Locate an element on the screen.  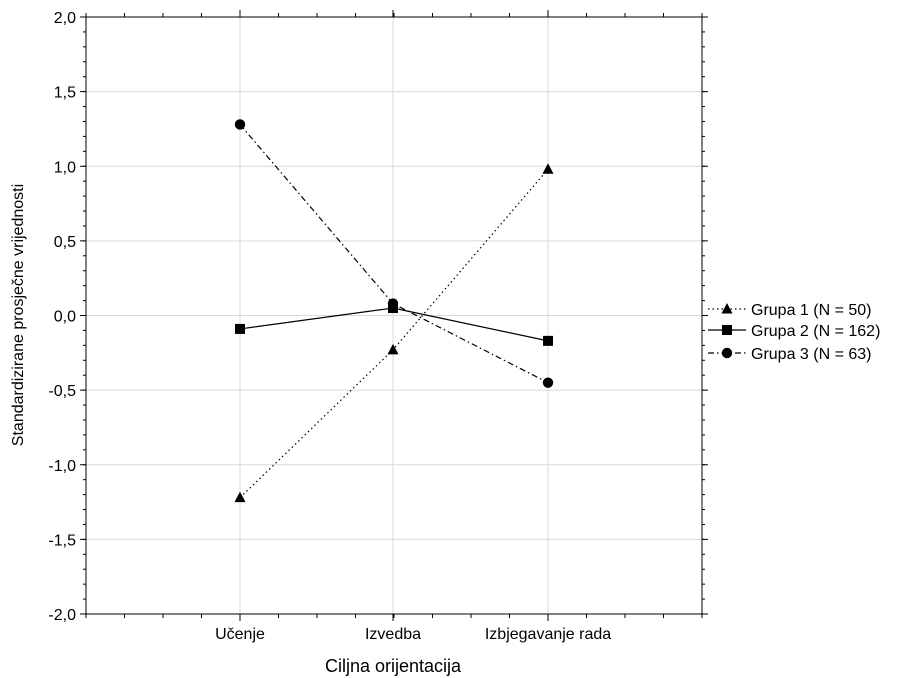
y-tick-label: 0,5 is located at coordinates (65, 242).